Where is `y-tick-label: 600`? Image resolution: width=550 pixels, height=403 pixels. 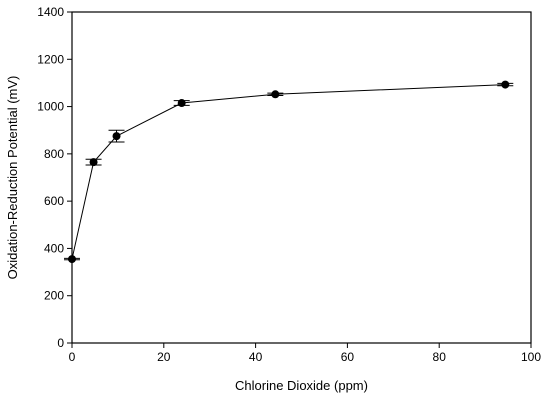
y-tick-label: 600 is located at coordinates (54, 201).